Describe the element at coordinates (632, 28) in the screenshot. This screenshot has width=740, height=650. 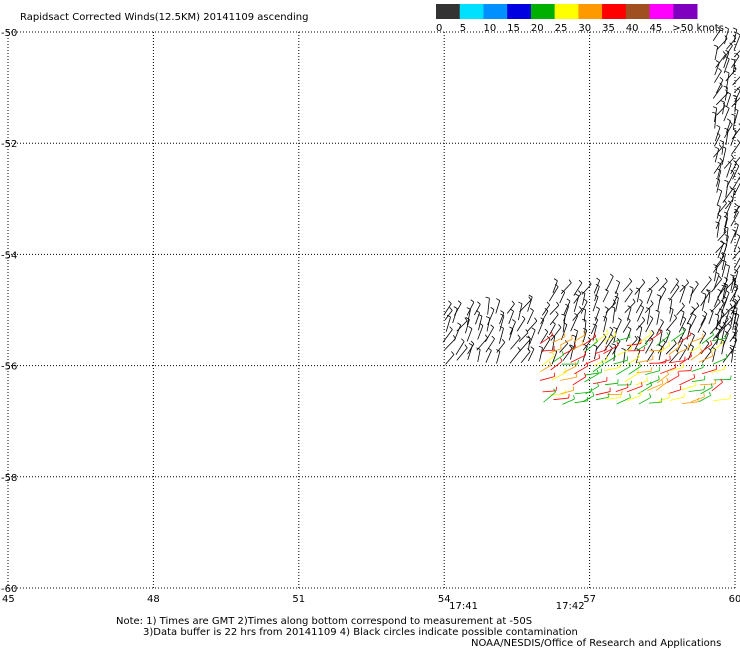
I see `colorbar-label: 40` at that location.